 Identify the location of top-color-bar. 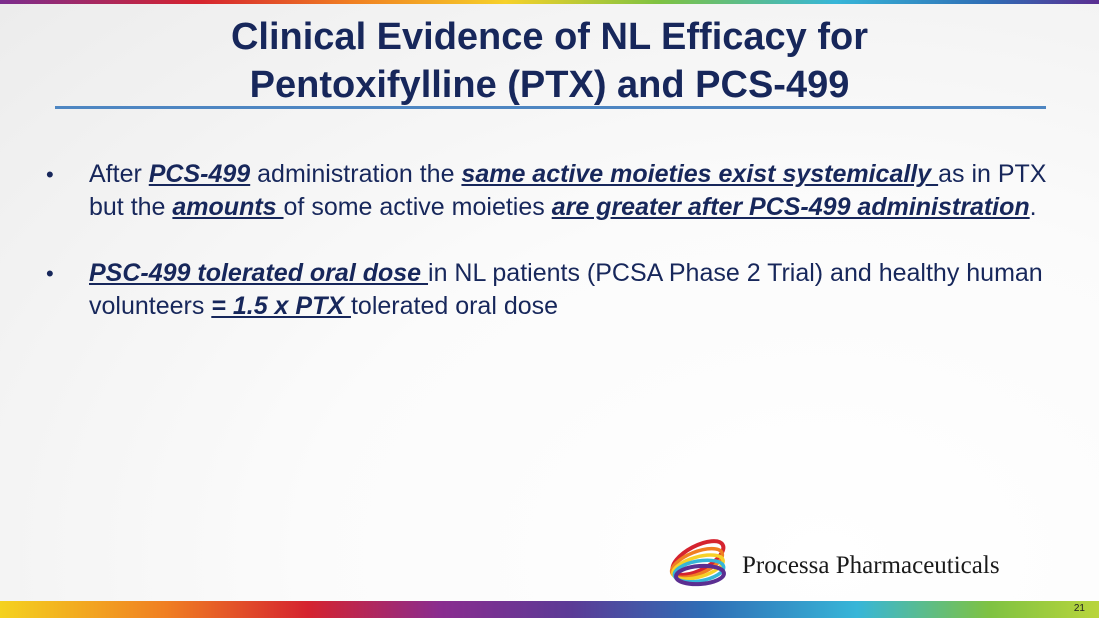
(549, 2).